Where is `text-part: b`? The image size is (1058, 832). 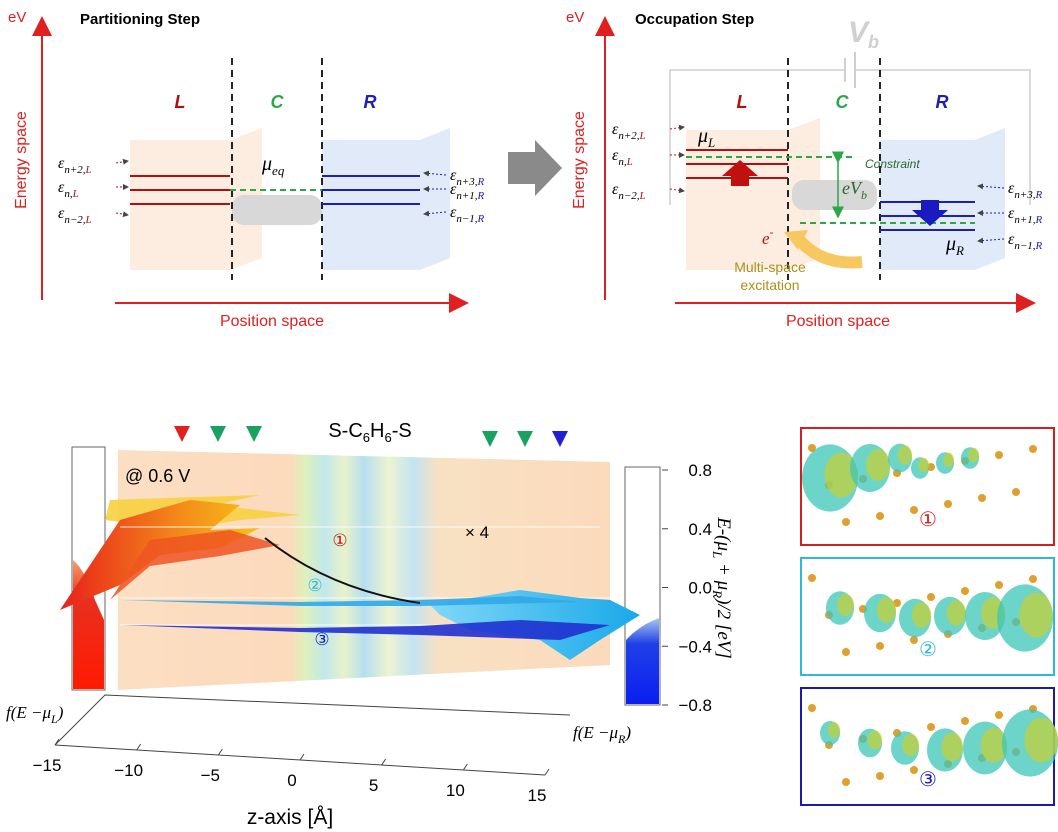 text-part: b is located at coordinates (873, 42).